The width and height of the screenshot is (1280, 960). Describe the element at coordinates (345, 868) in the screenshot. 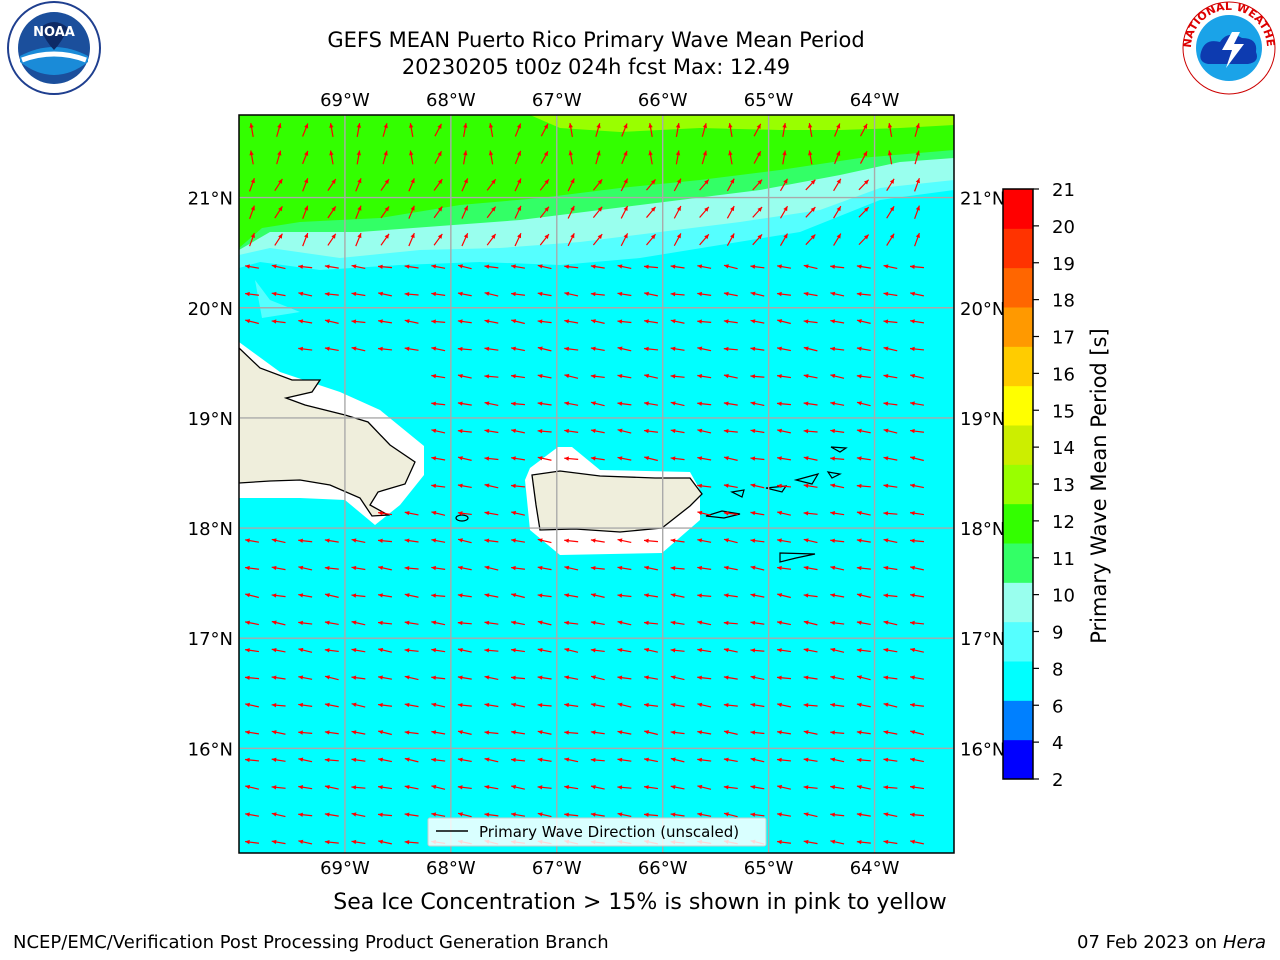

I see `lon-label-bottom: 69°W` at that location.